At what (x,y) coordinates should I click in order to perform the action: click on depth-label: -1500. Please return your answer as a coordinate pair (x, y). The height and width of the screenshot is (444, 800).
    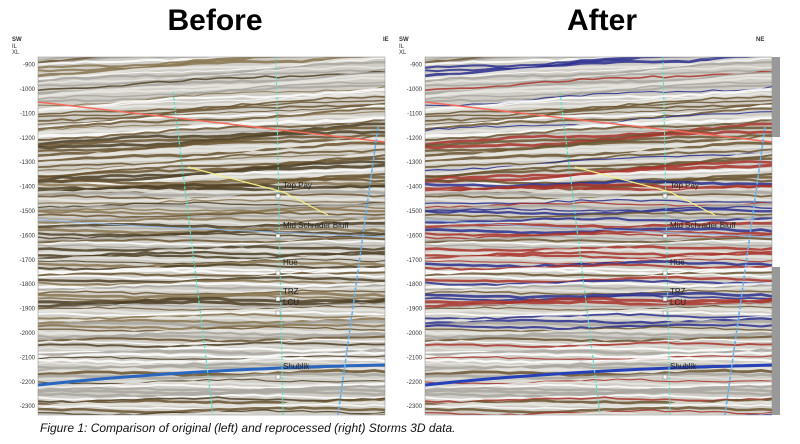
    Looking at the image, I should click on (415, 212).